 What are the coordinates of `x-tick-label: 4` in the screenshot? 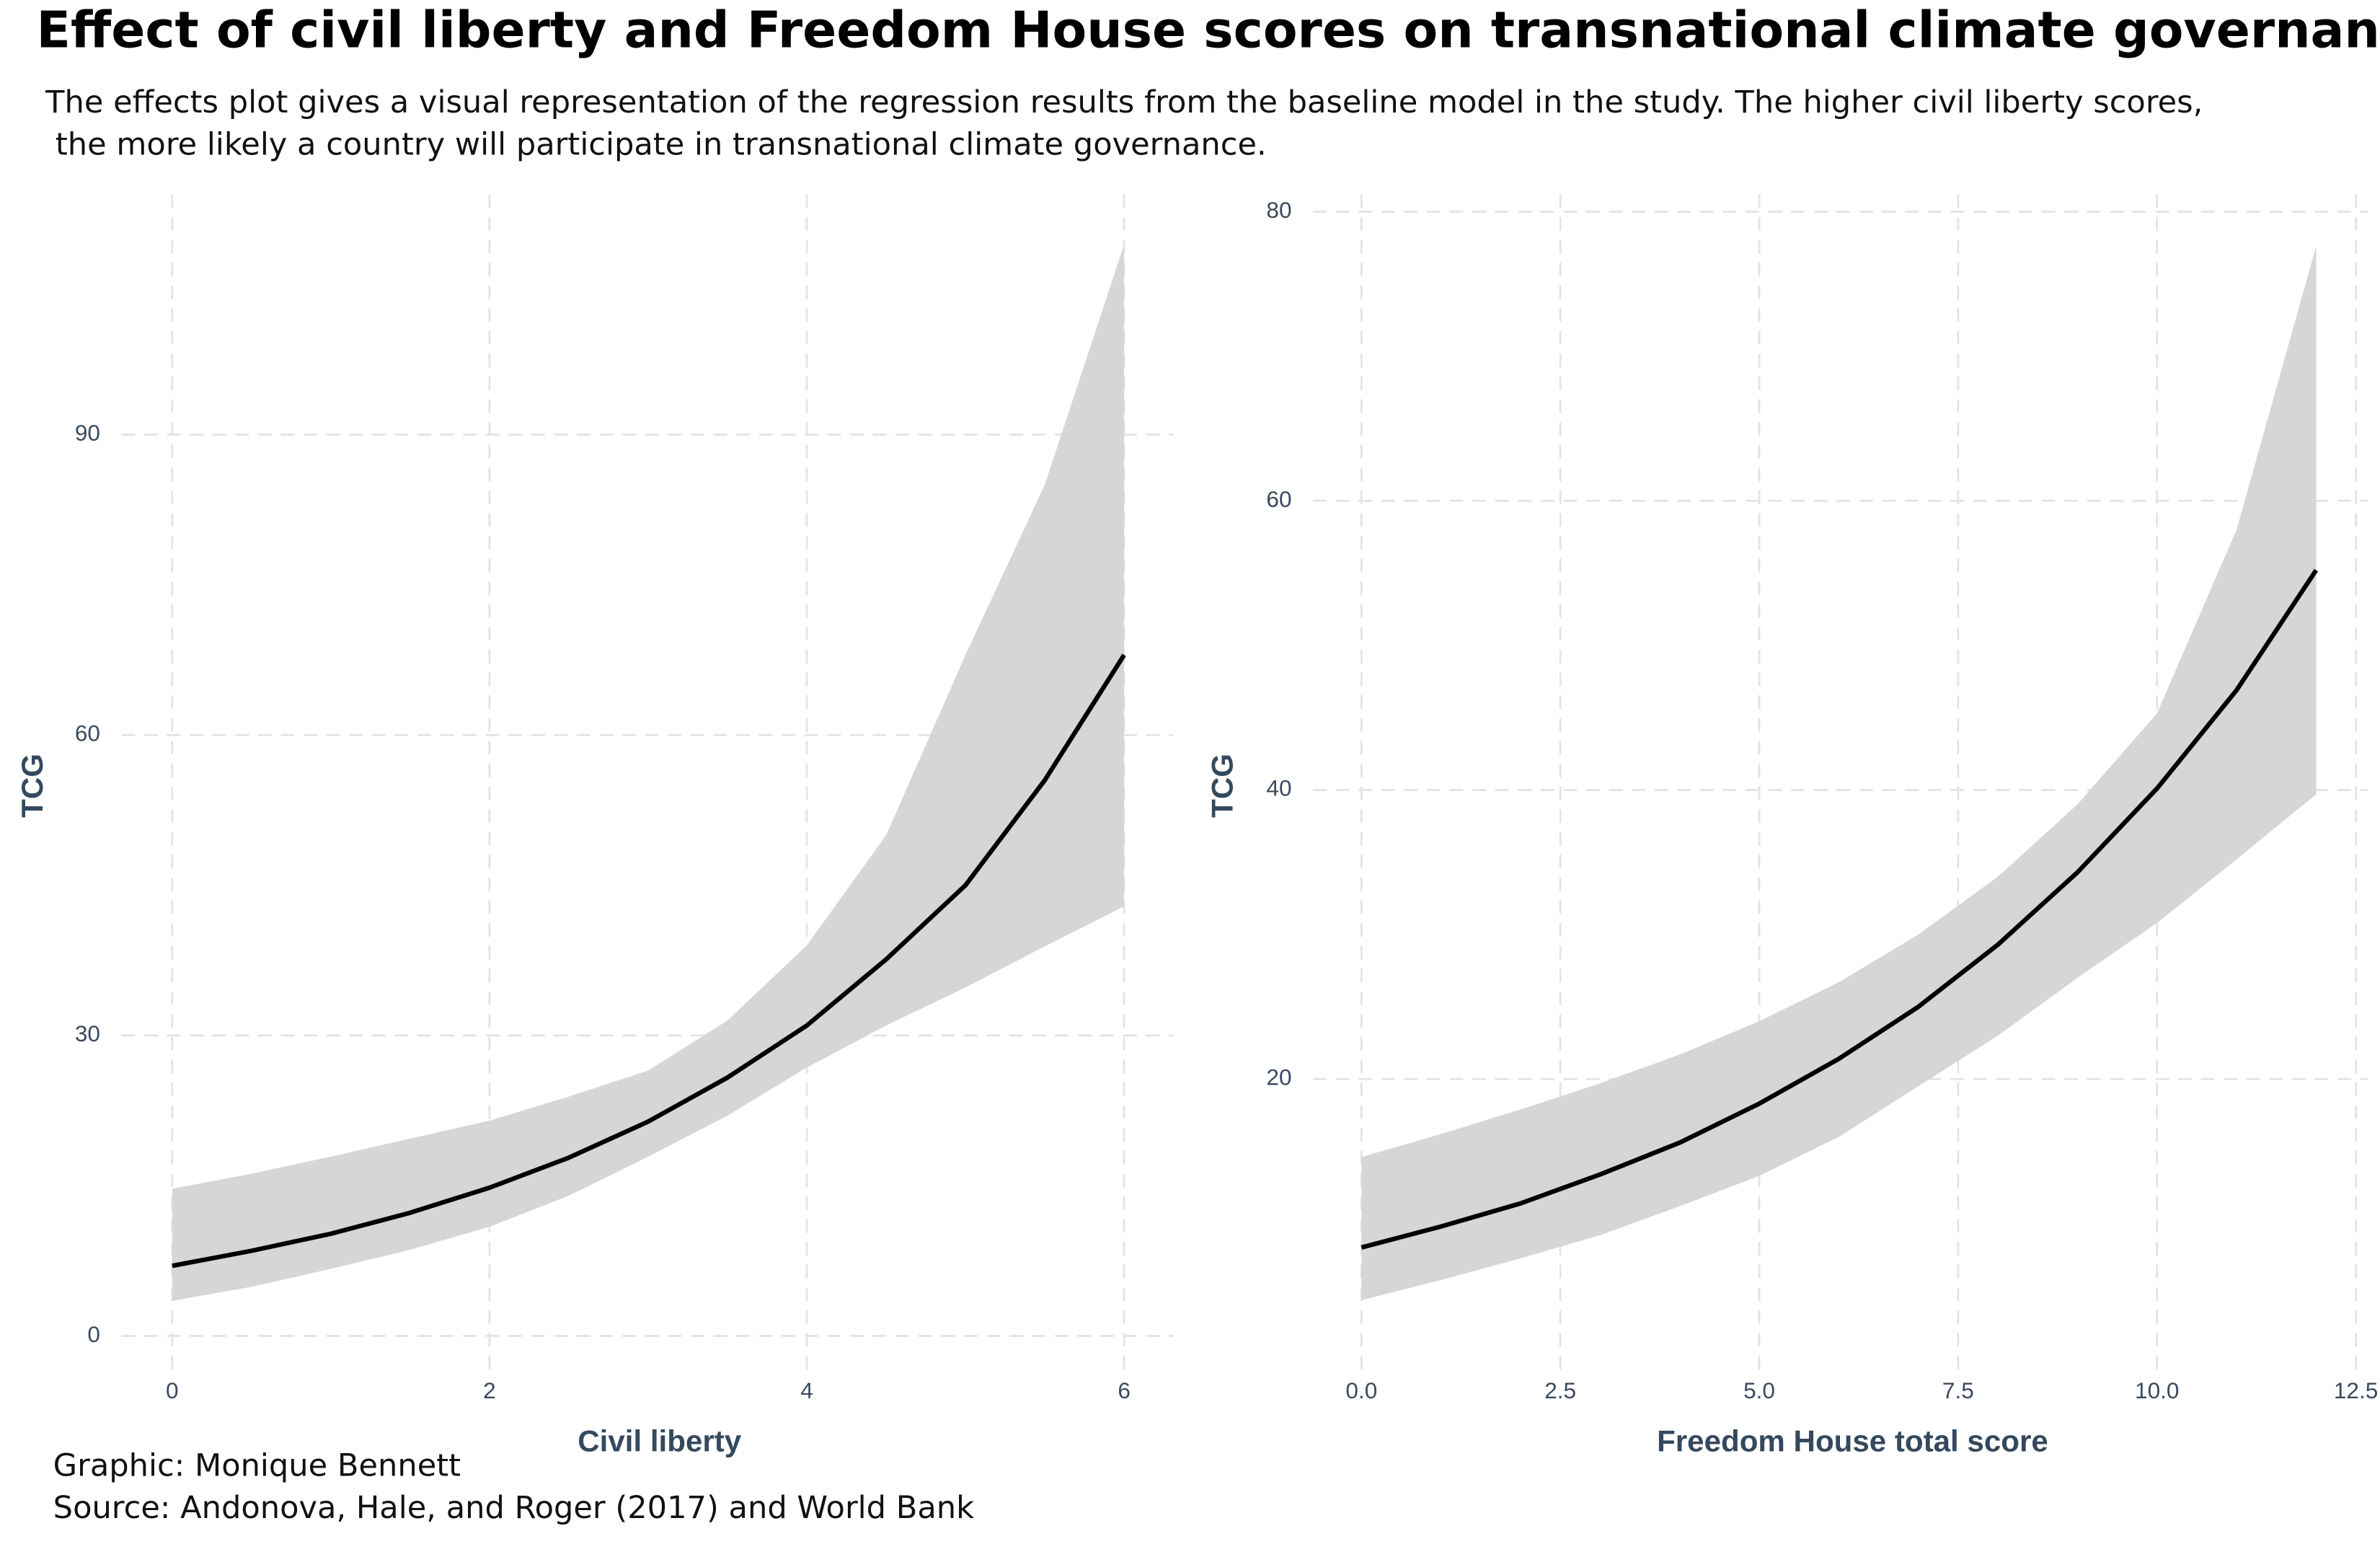 It's located at (806, 1390).